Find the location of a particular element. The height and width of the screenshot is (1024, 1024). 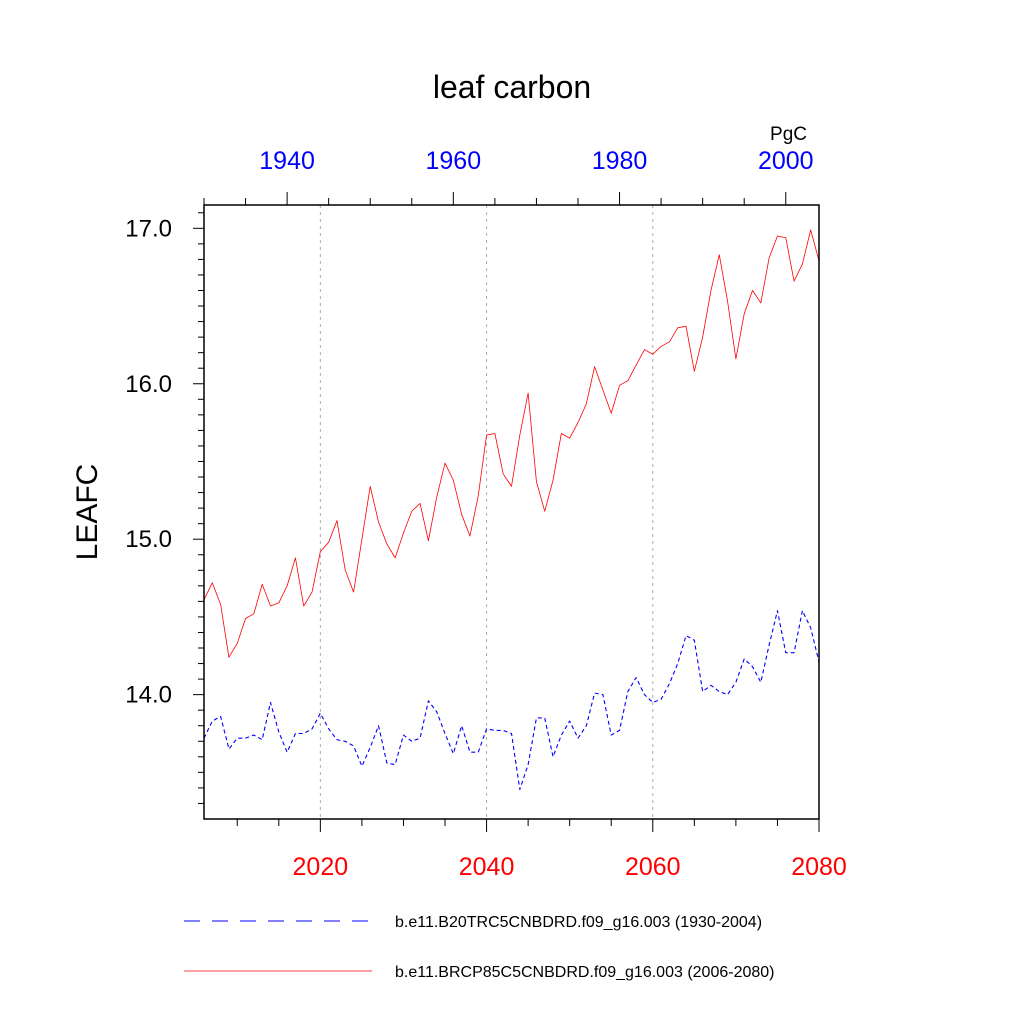

x-top-tick-label: 1980 is located at coordinates (620, 161).